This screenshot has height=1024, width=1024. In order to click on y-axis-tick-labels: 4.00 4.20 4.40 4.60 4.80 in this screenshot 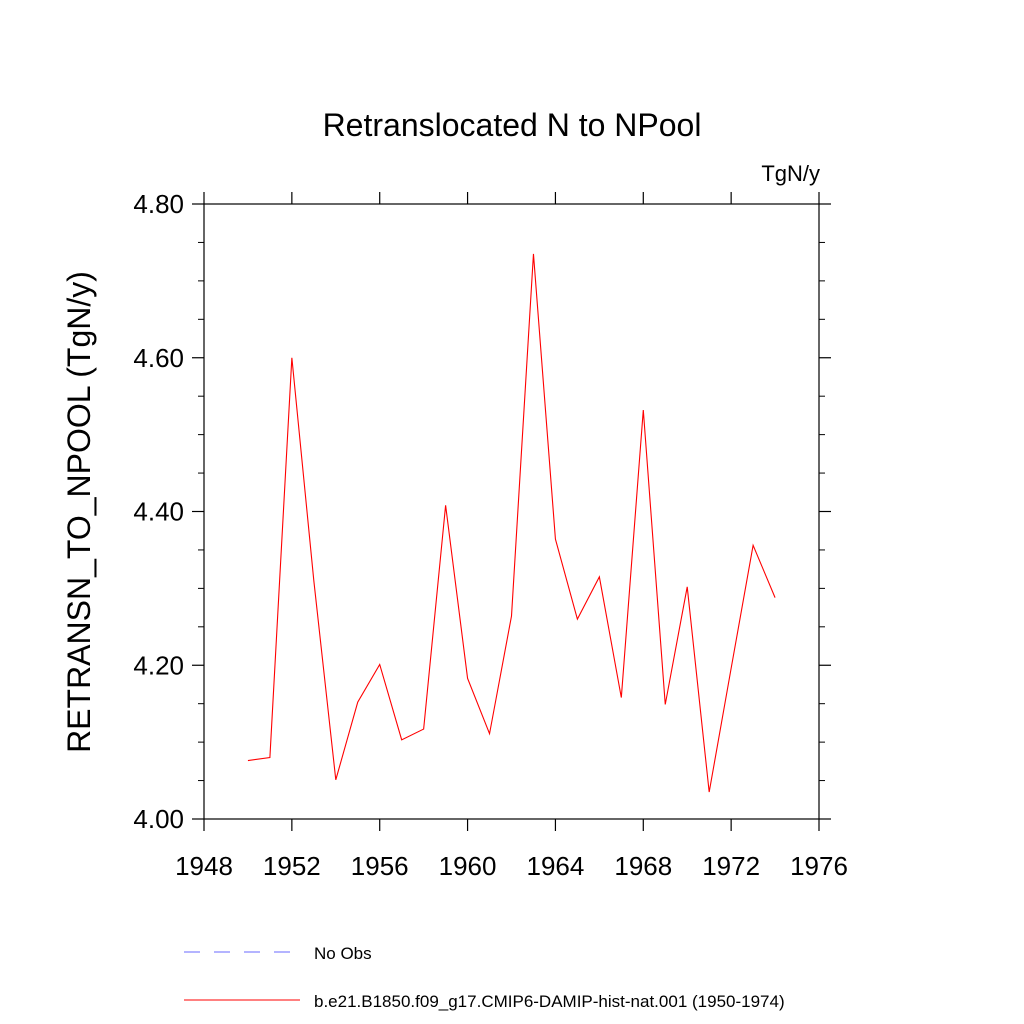, I will do `click(158, 511)`.